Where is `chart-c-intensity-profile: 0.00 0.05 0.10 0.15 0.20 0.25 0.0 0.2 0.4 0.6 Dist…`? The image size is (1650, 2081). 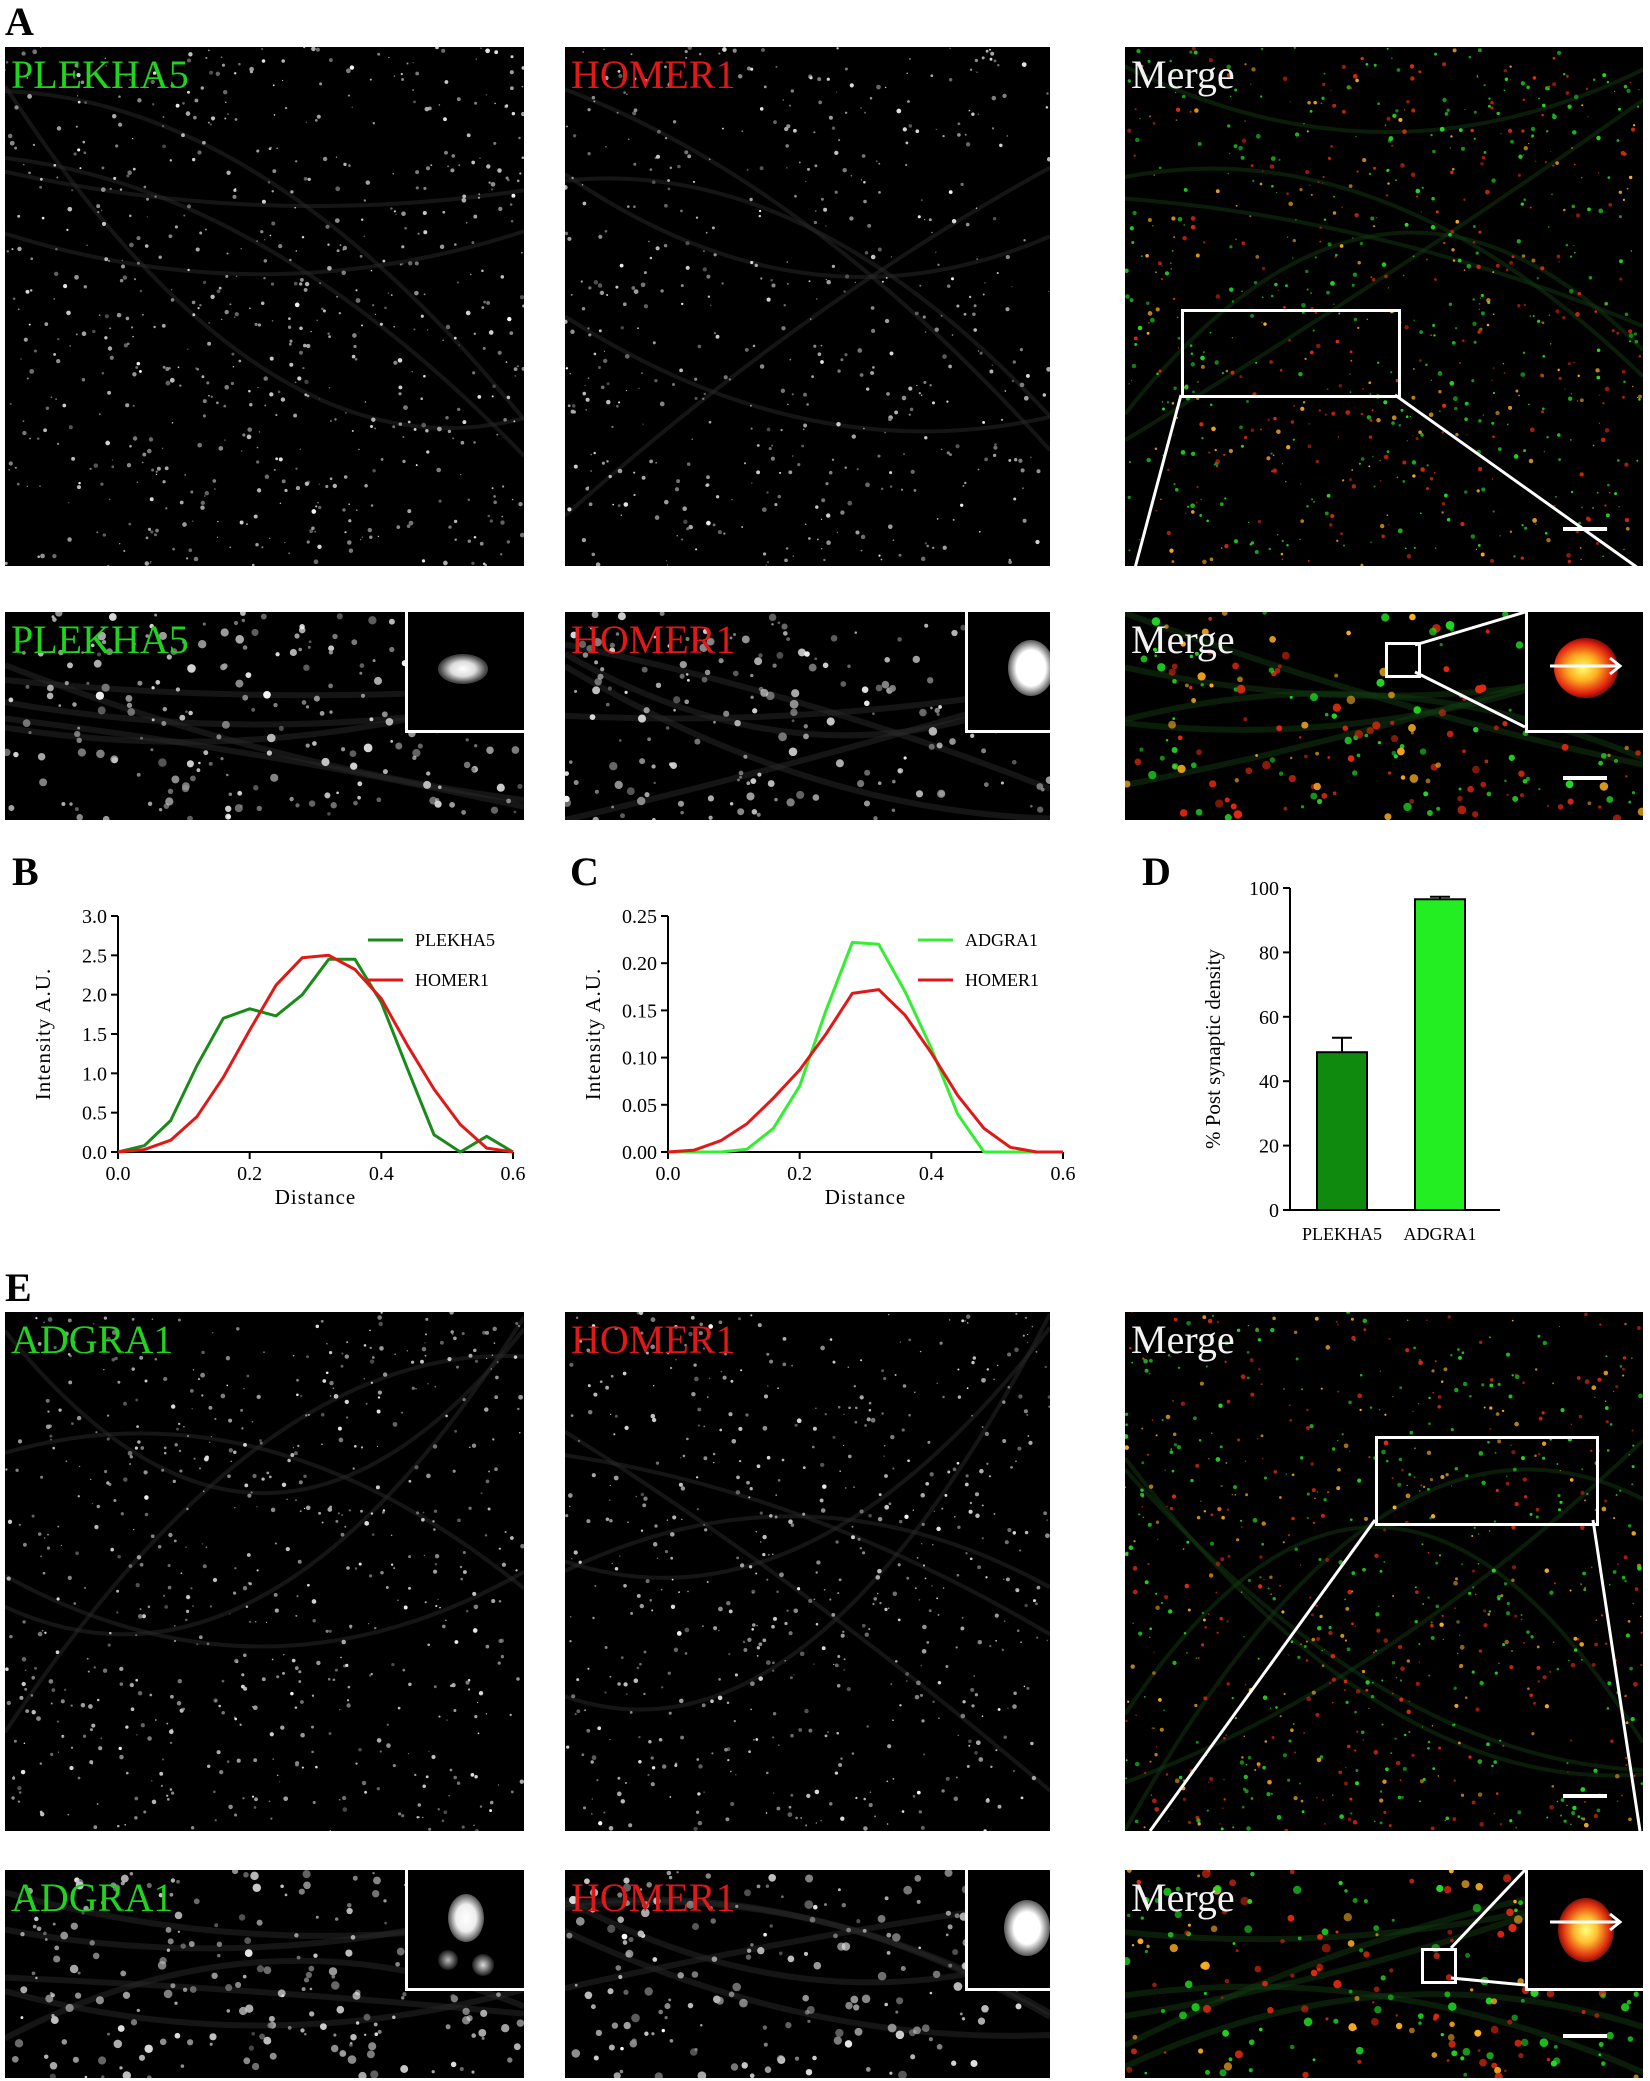
chart-c-intensity-profile: 0.00 0.05 0.10 0.15 0.20 0.25 0.0 0.2 0.4 0.6 Dist… is located at coordinates (828, 1057).